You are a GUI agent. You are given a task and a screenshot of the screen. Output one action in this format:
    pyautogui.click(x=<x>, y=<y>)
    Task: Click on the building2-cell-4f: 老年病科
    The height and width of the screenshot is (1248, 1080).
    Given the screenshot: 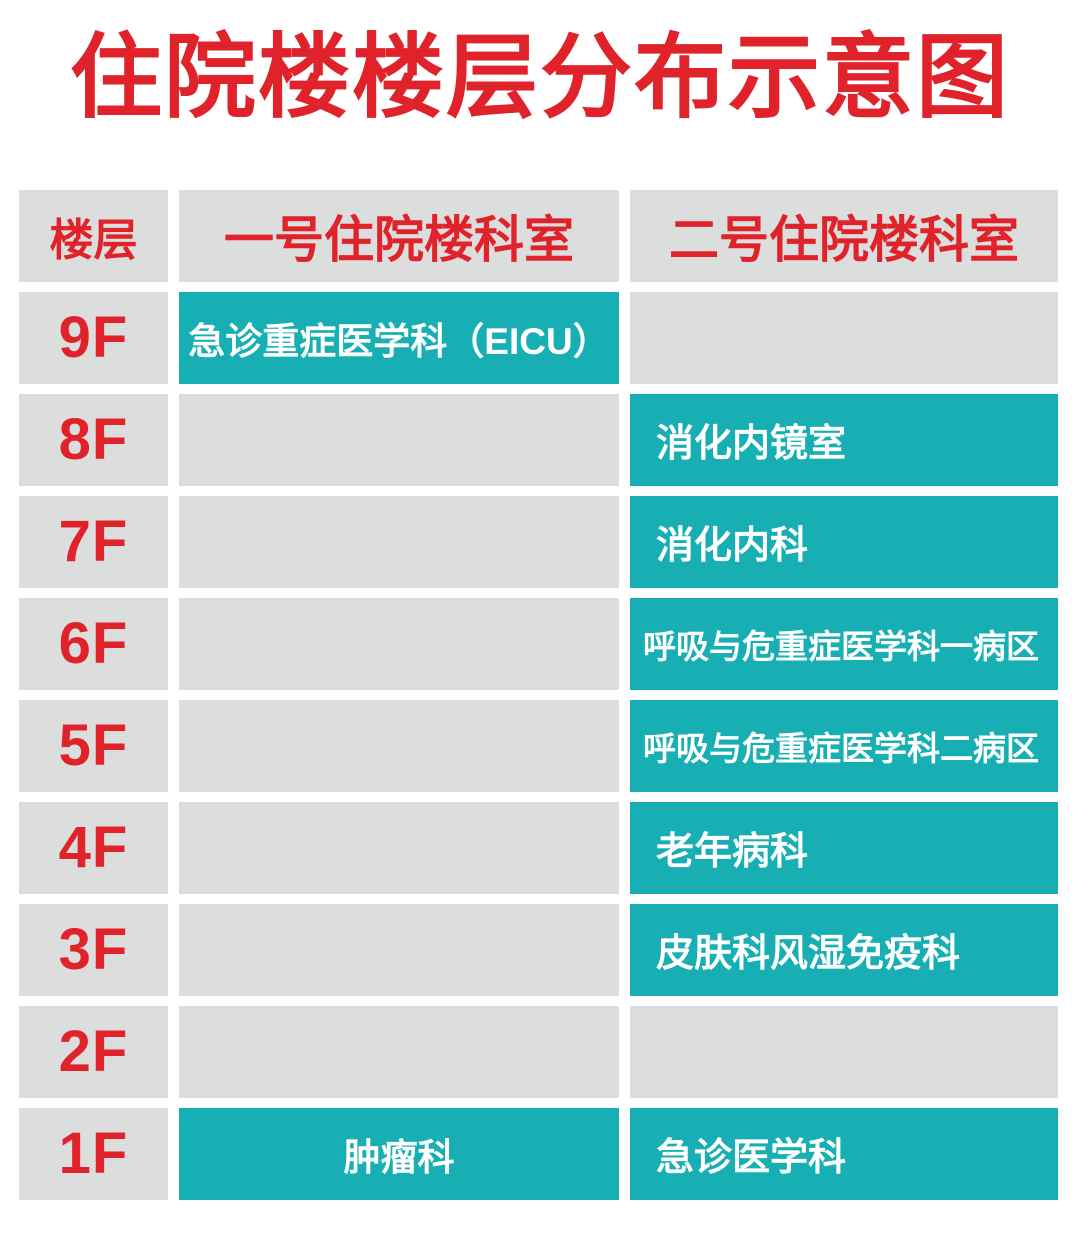 What is the action you would take?
    pyautogui.click(x=844, y=847)
    